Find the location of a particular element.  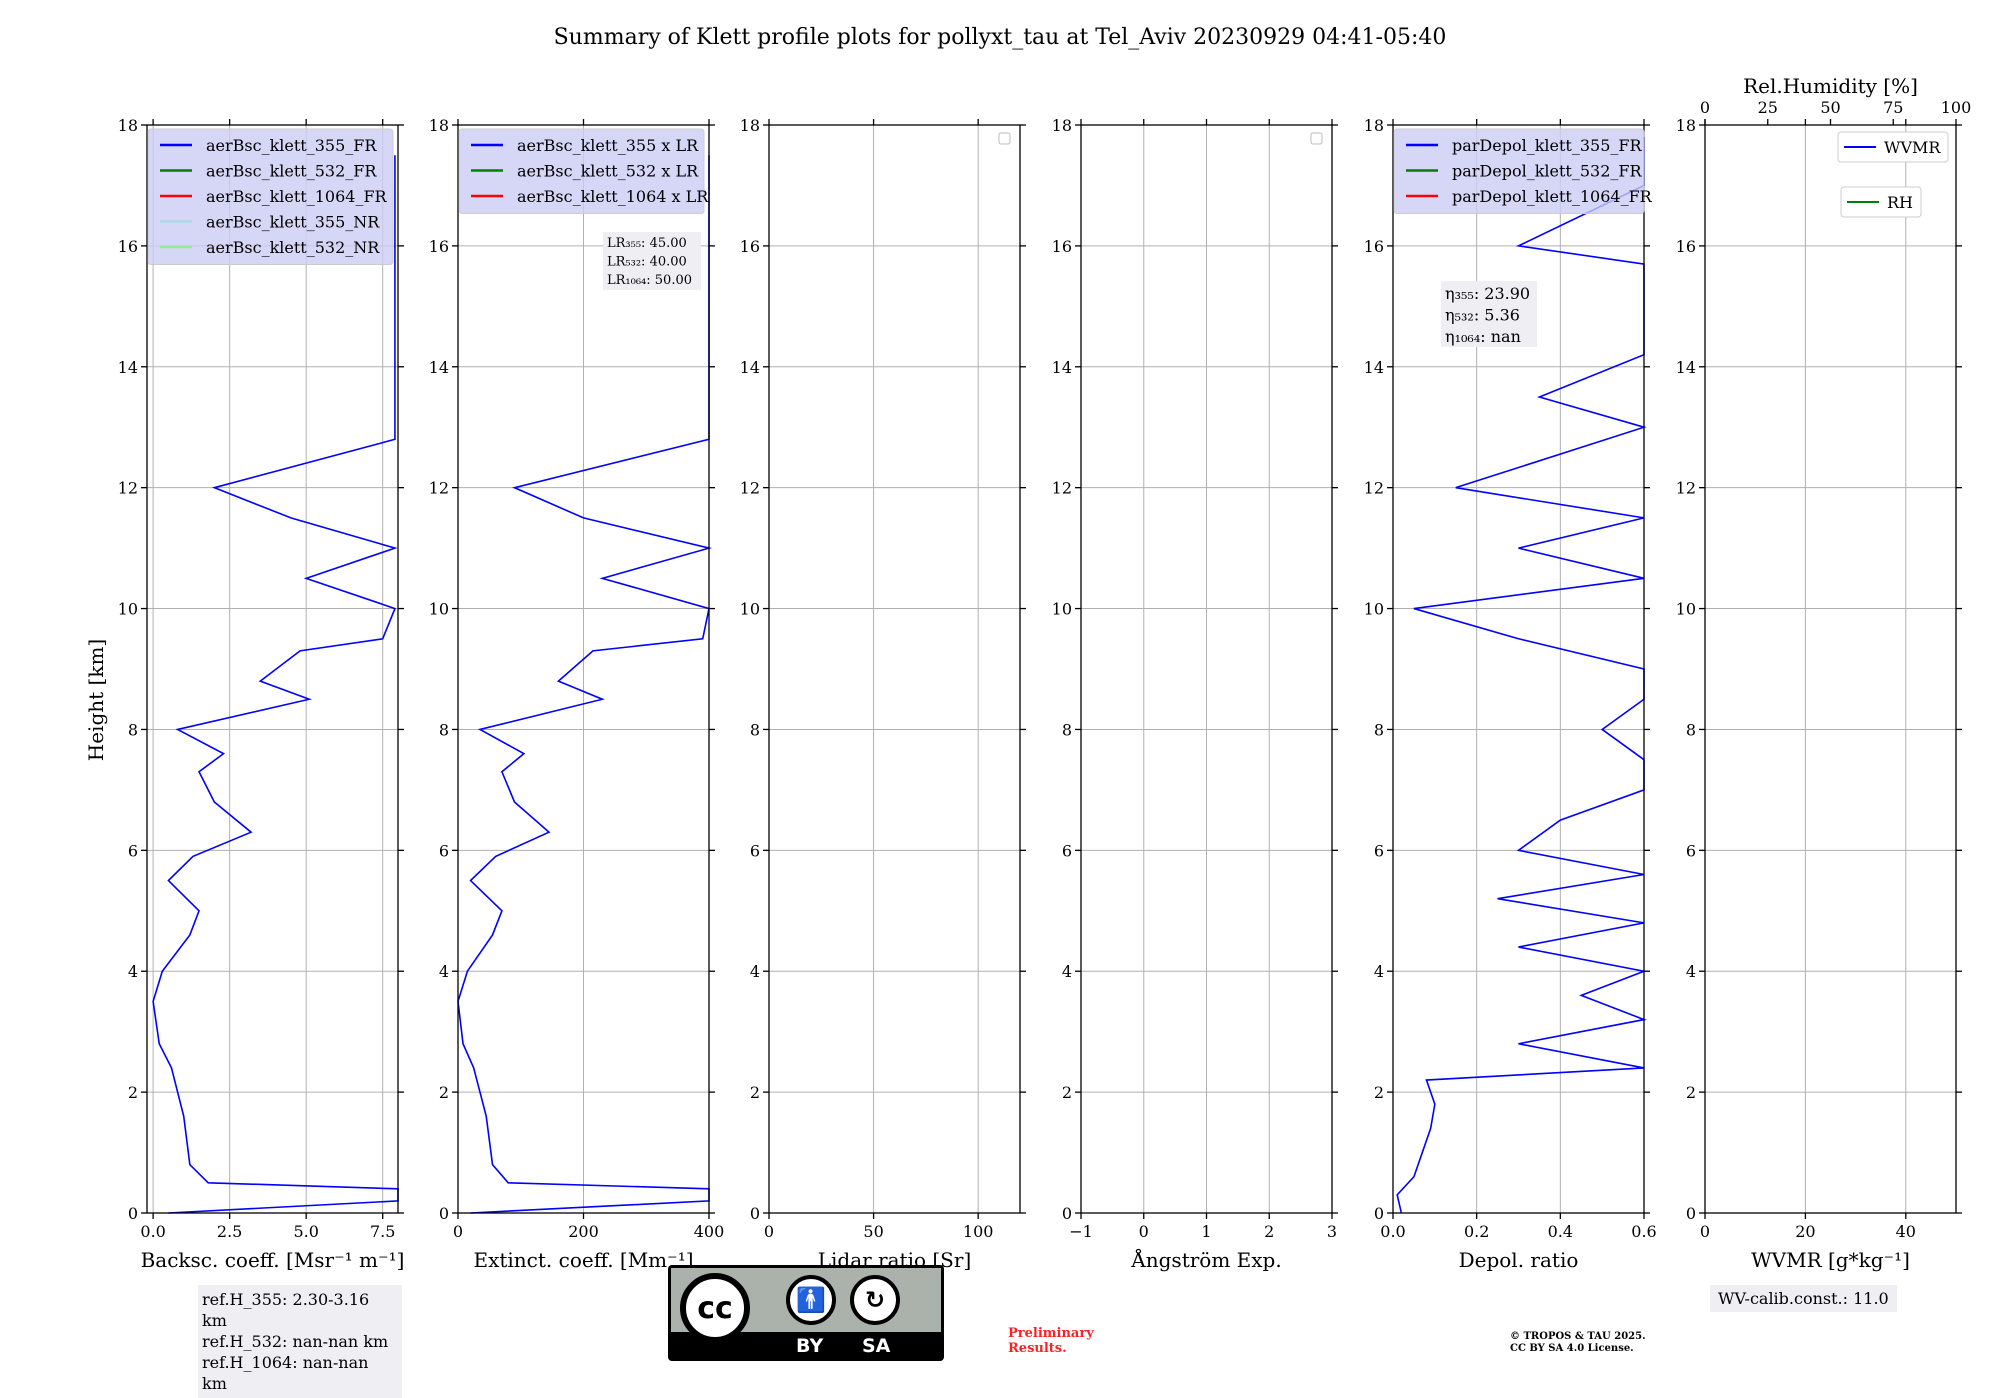

eta-annotation: η₁₀₆₄: nan is located at coordinates (1483, 336).